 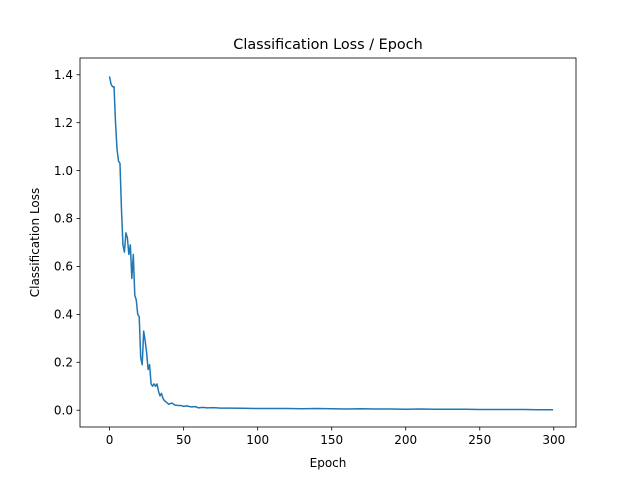 What do you see at coordinates (328, 463) in the screenshot?
I see `x-axis-label: Epoch` at bounding box center [328, 463].